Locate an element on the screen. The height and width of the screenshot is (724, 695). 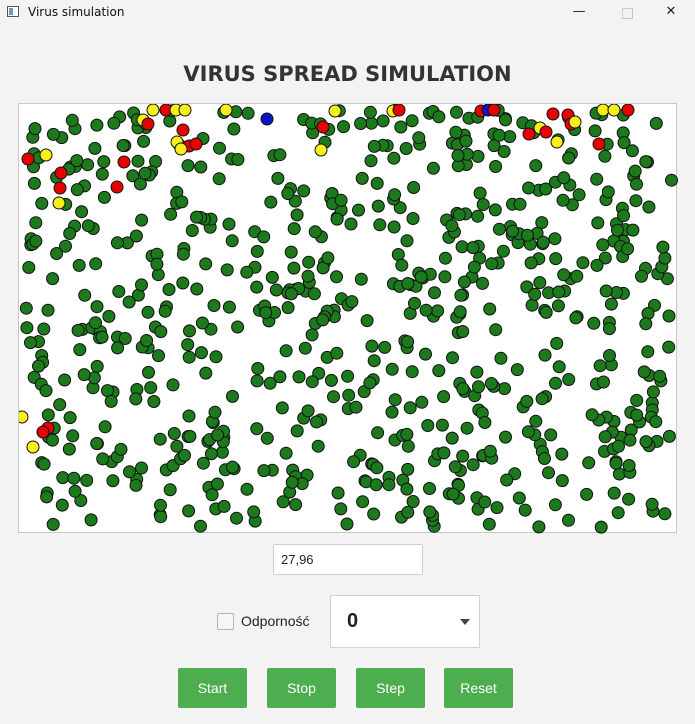
minimize-button: — is located at coordinates (579, 11).